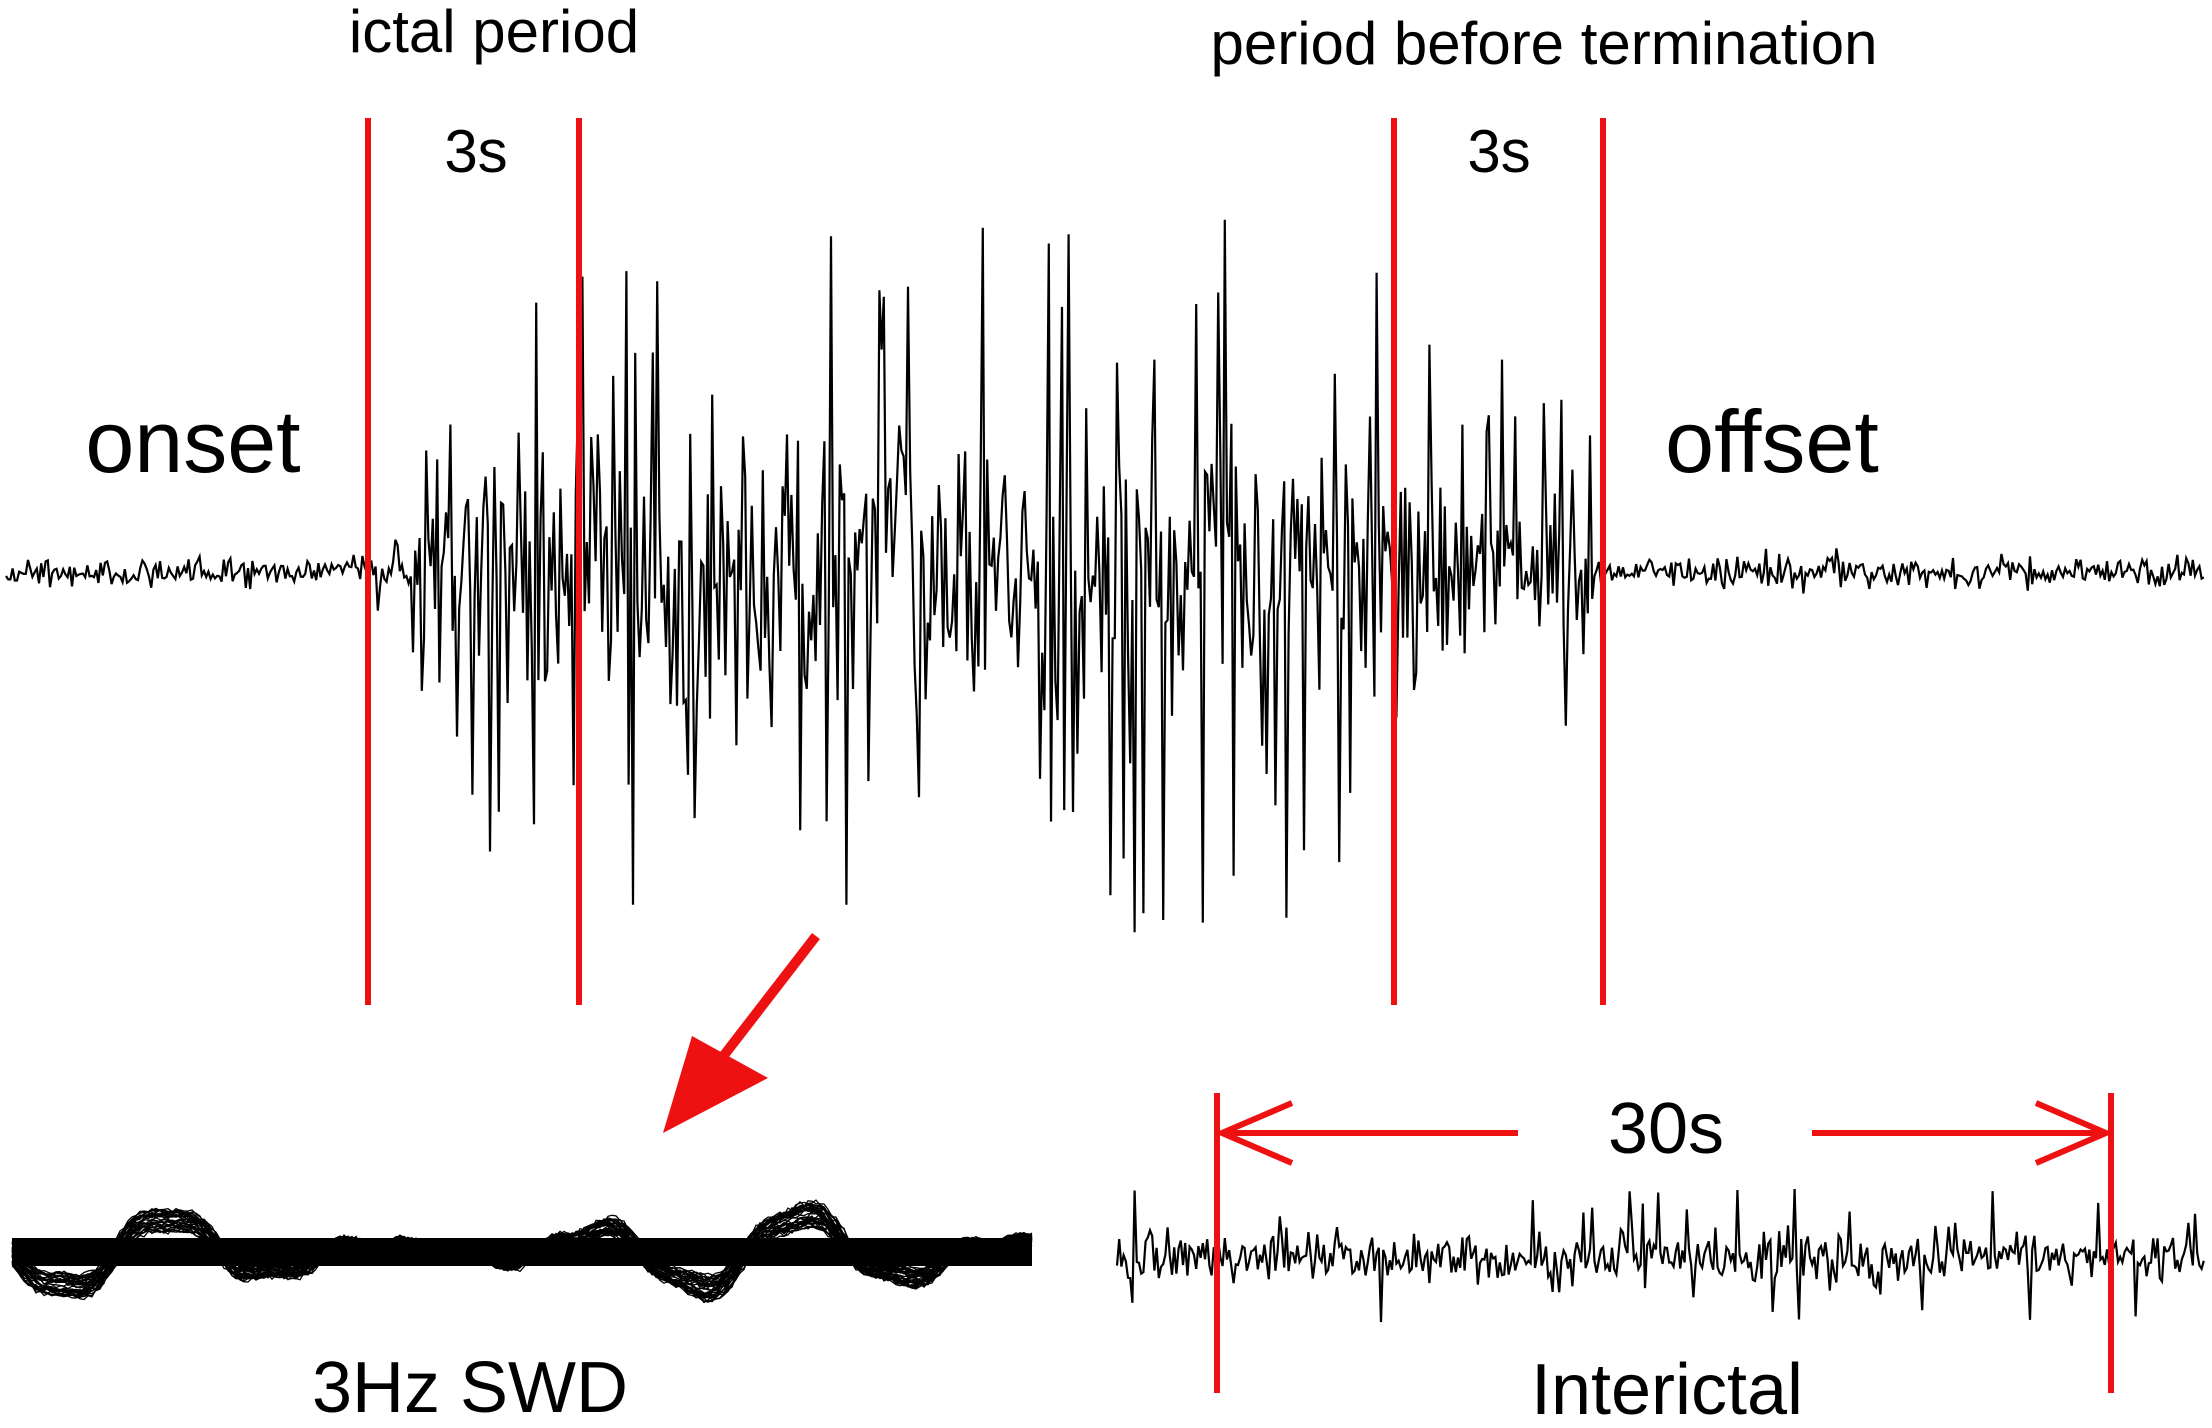 Image resolution: width=2212 pixels, height=1428 pixels. I want to click on label-onset: onset, so click(192, 441).